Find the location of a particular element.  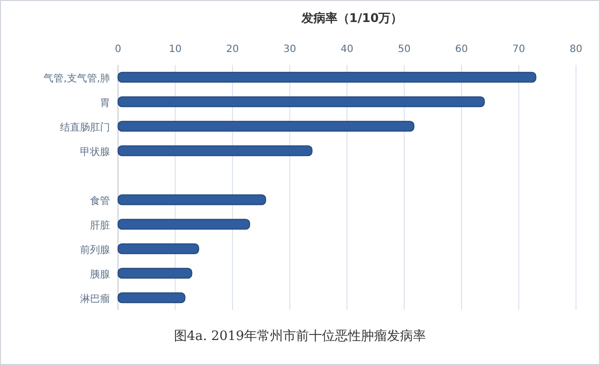

x-tick-label: 50 is located at coordinates (404, 49).